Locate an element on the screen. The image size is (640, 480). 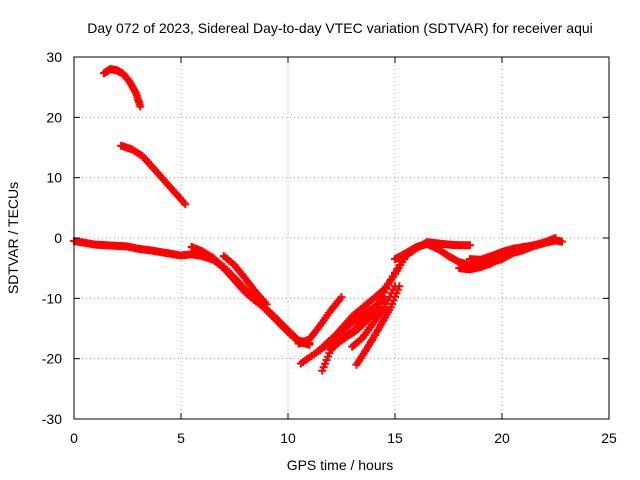
y-tick-label: 10 is located at coordinates (54, 178).